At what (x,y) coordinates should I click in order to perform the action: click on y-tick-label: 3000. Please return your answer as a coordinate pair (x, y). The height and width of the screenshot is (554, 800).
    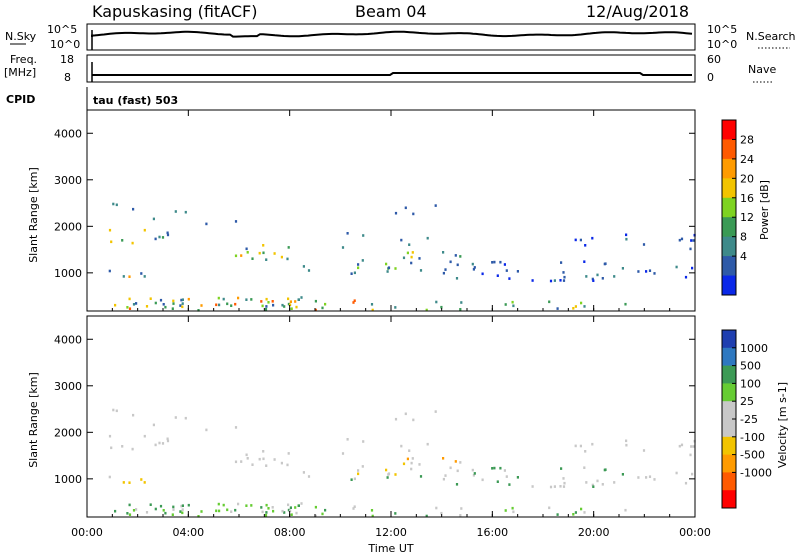
    Looking at the image, I should click on (68, 386).